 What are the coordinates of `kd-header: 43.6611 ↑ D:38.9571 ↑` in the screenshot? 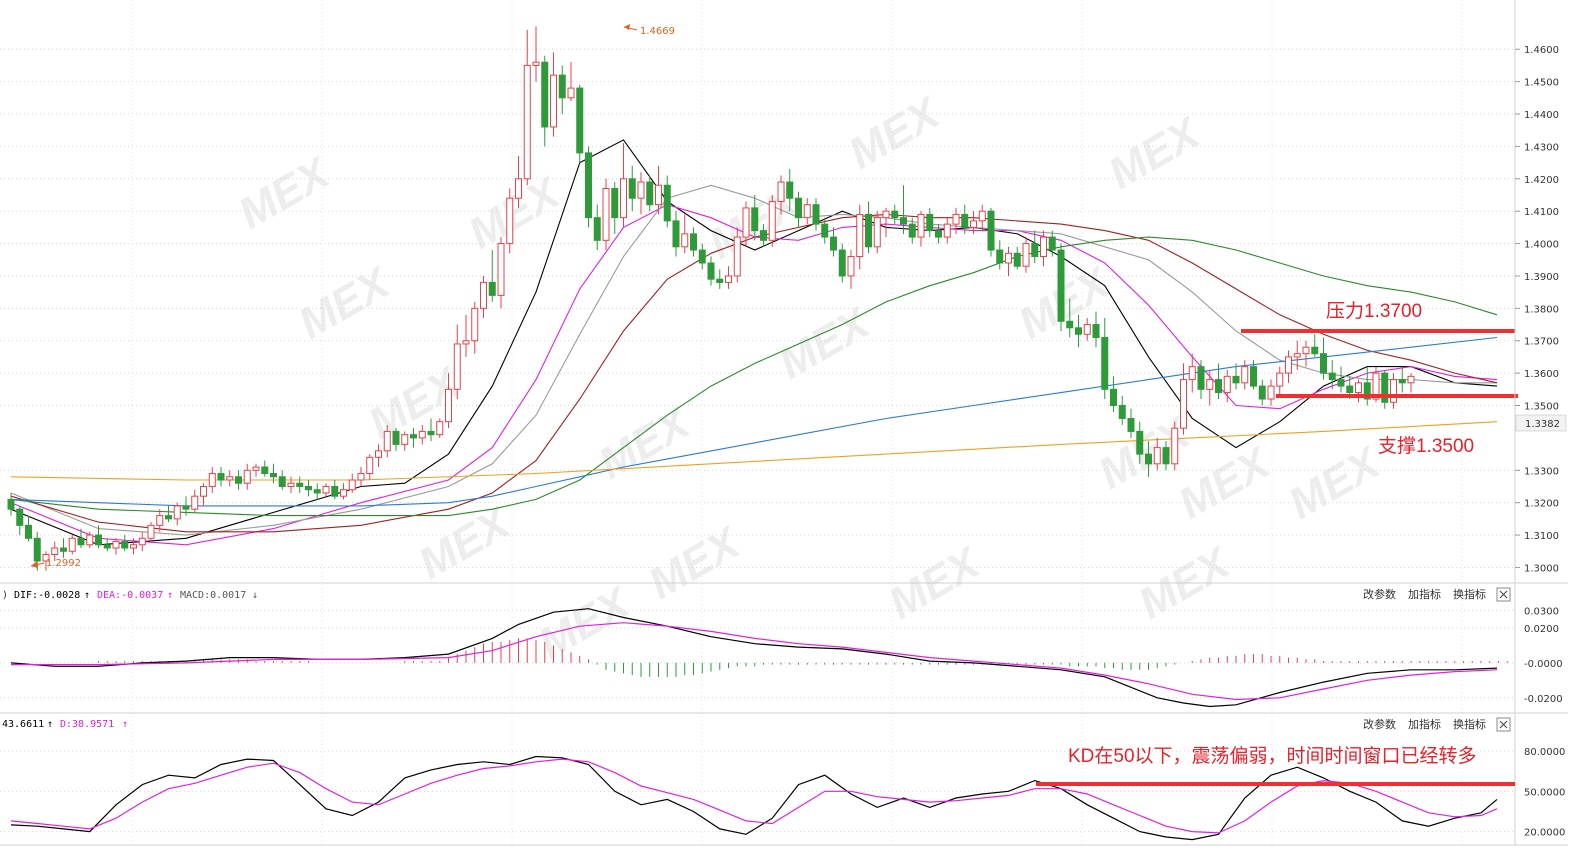 It's located at (65, 724).